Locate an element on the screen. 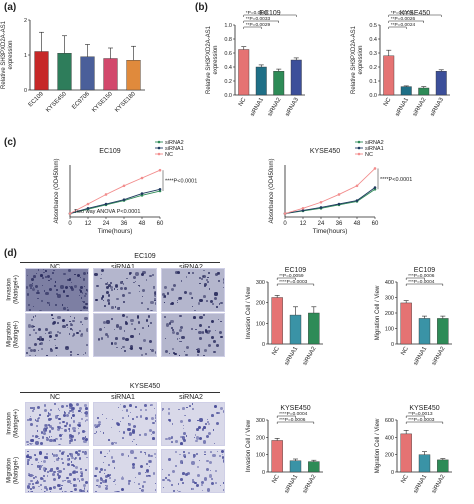  x-tick-label-a-4: KYSE180 is located at coordinates (125, 102).